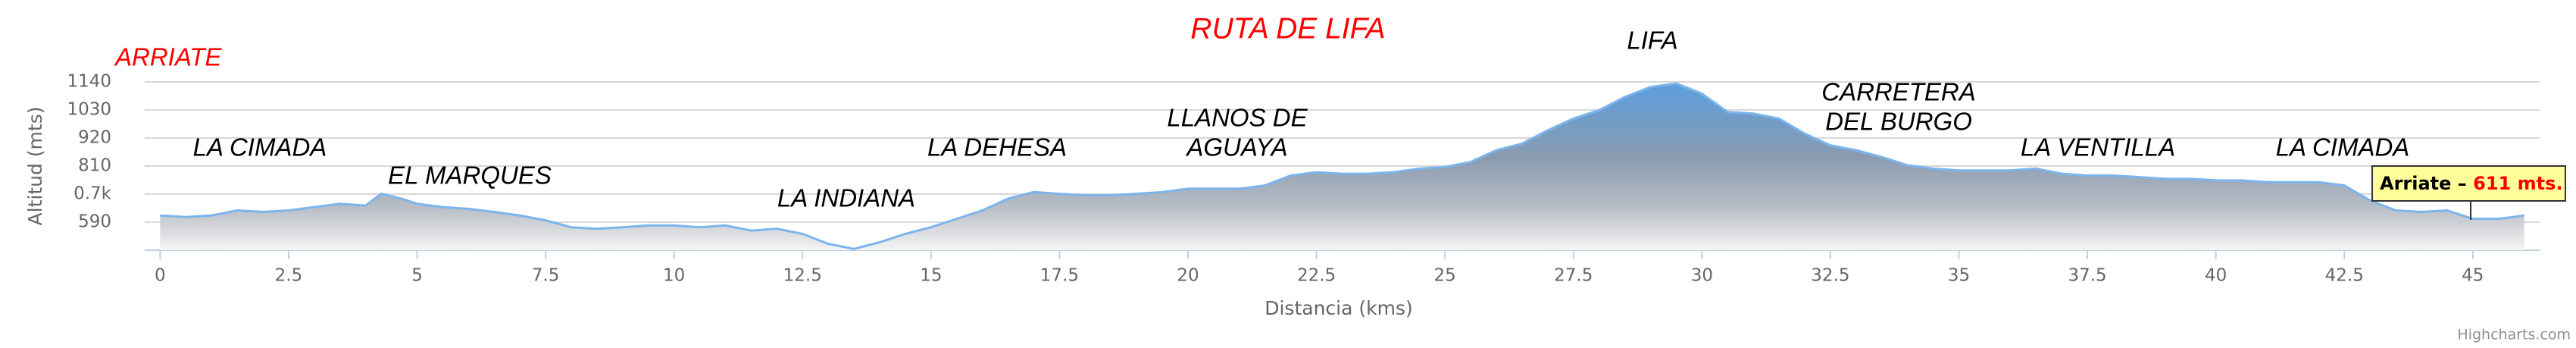 The width and height of the screenshot is (2576, 348). Describe the element at coordinates (2423, 183) in the screenshot. I see `tooltip-name: Arriate –` at that location.